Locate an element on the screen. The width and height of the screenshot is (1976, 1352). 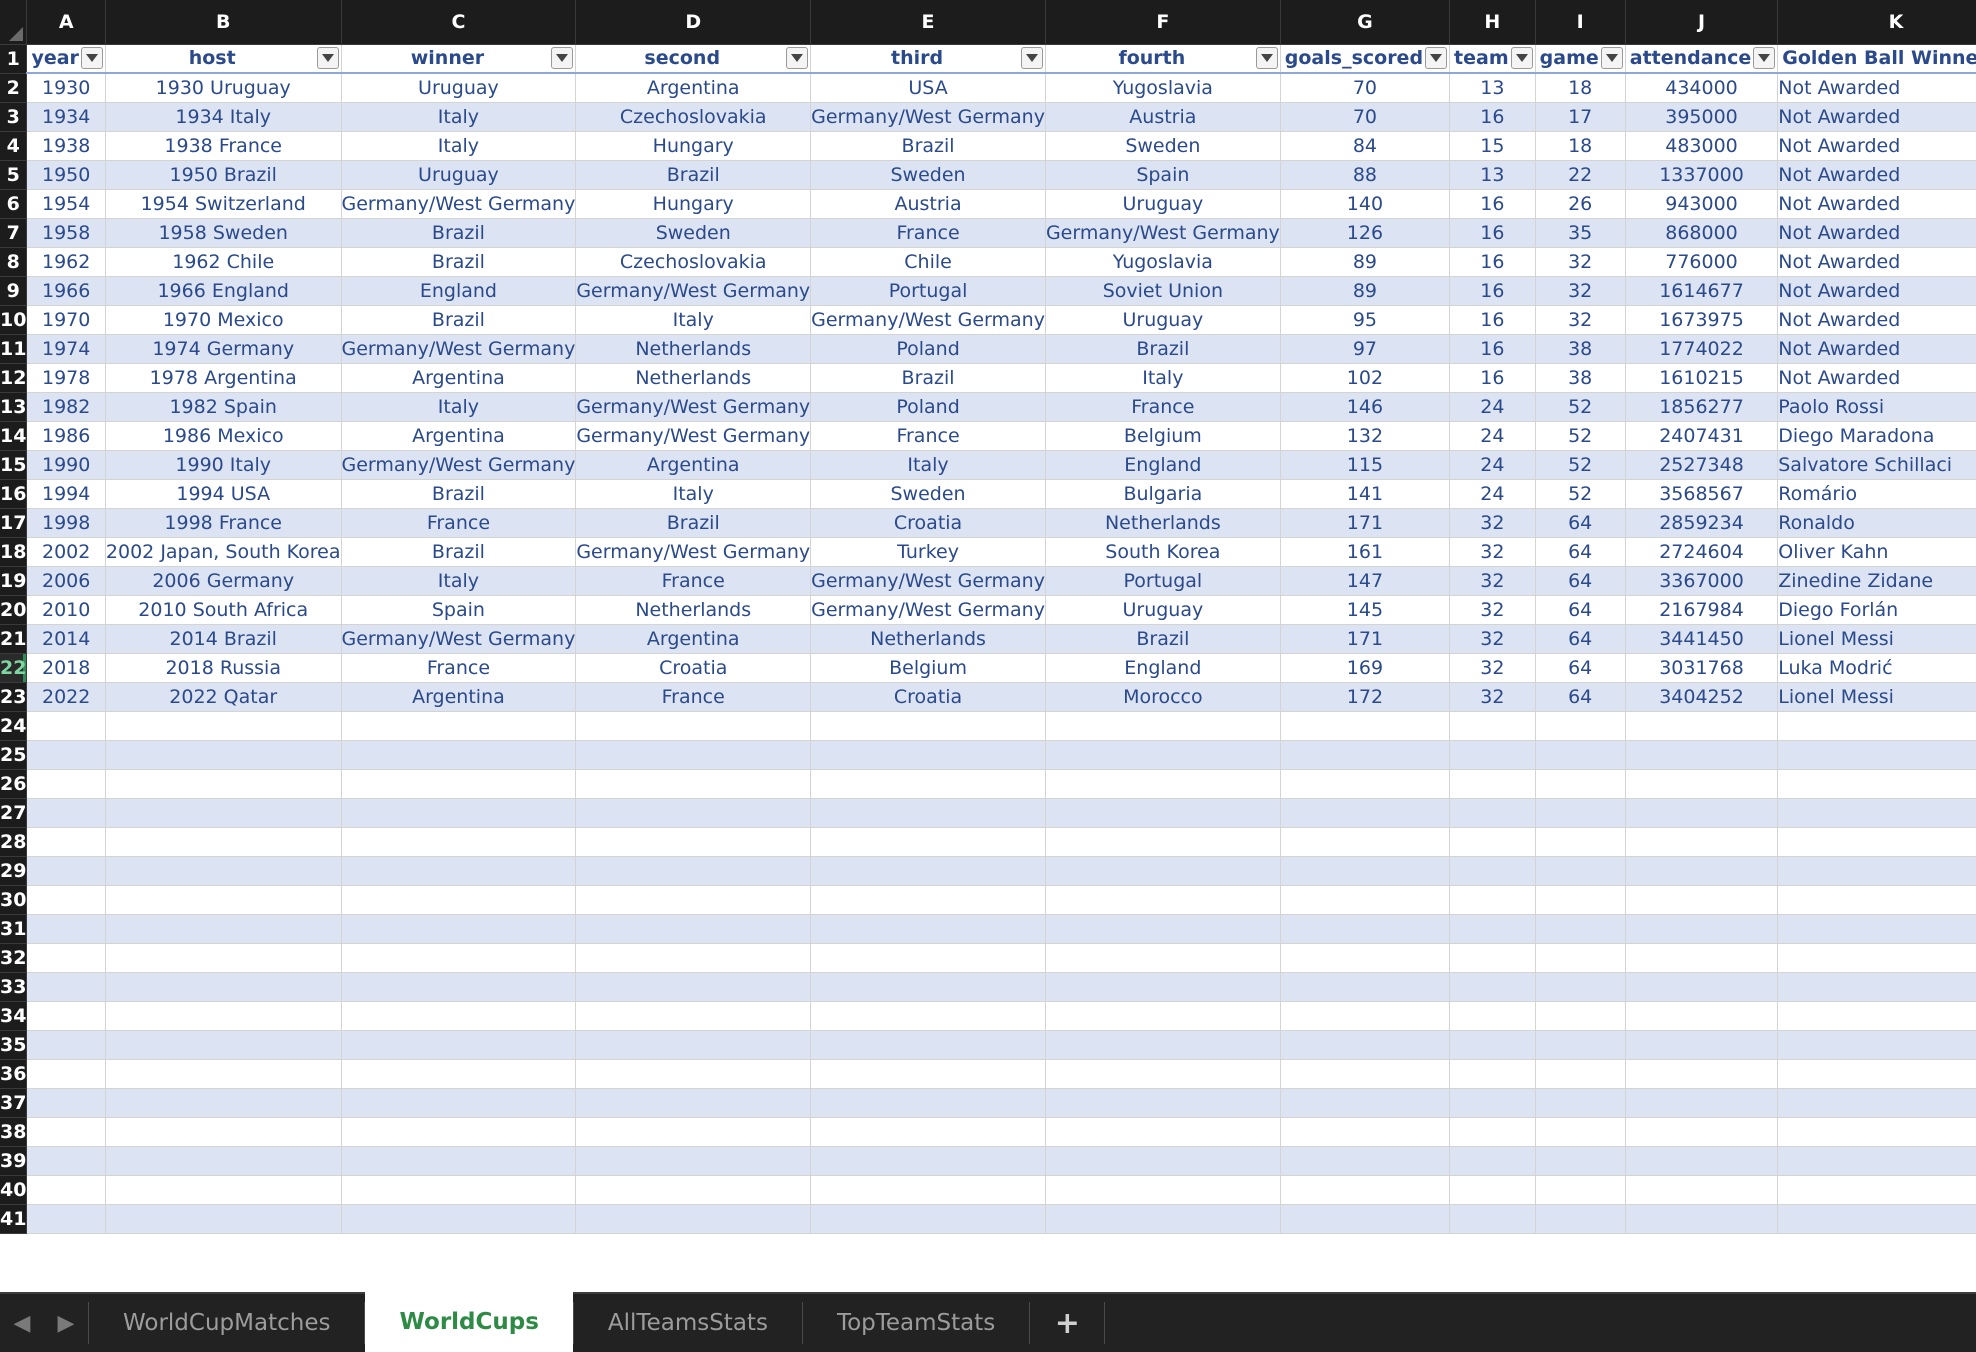
header-cell-year: year is located at coordinates (66, 59).